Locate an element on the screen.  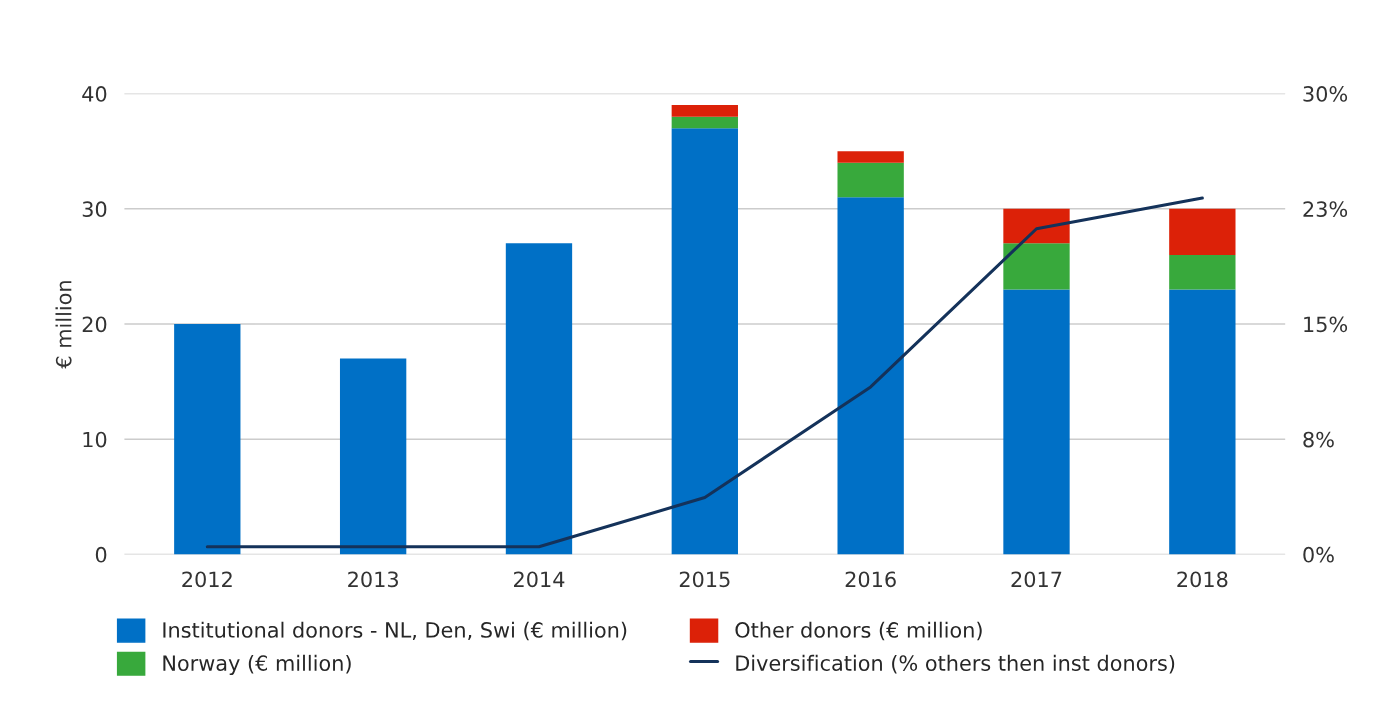
y-tick-label: 0 is located at coordinates (101, 554).